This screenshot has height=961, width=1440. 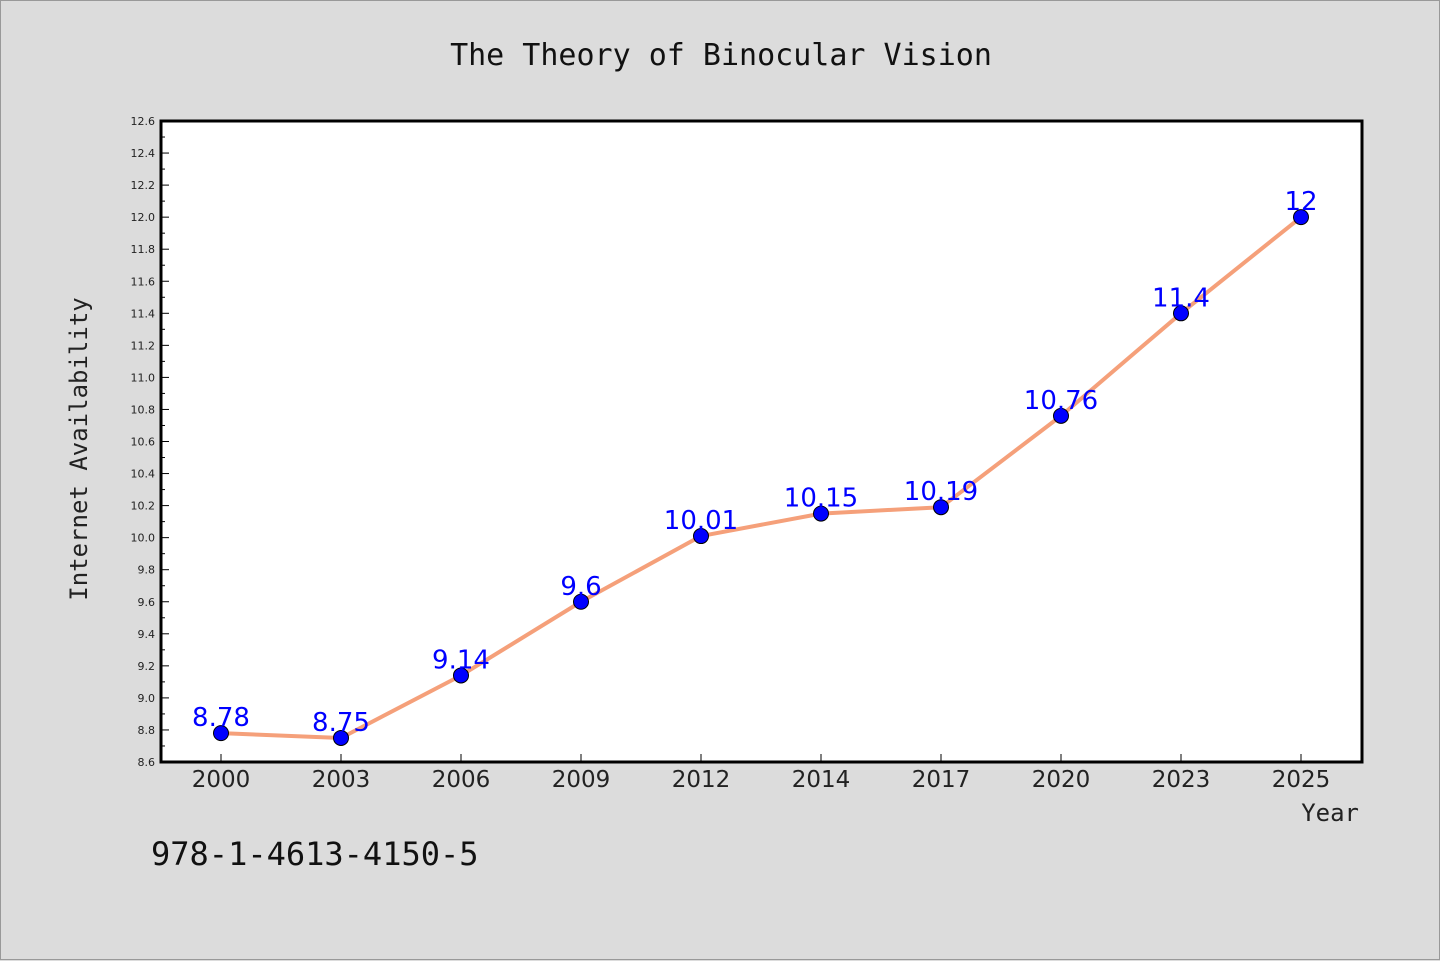 What do you see at coordinates (147, 666) in the screenshot?
I see `y-tick-label: 9.2` at bounding box center [147, 666].